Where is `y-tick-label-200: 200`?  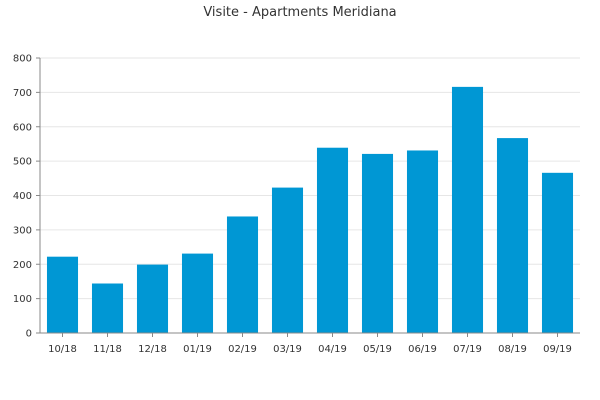
y-tick-label-200: 200 is located at coordinates (22, 265).